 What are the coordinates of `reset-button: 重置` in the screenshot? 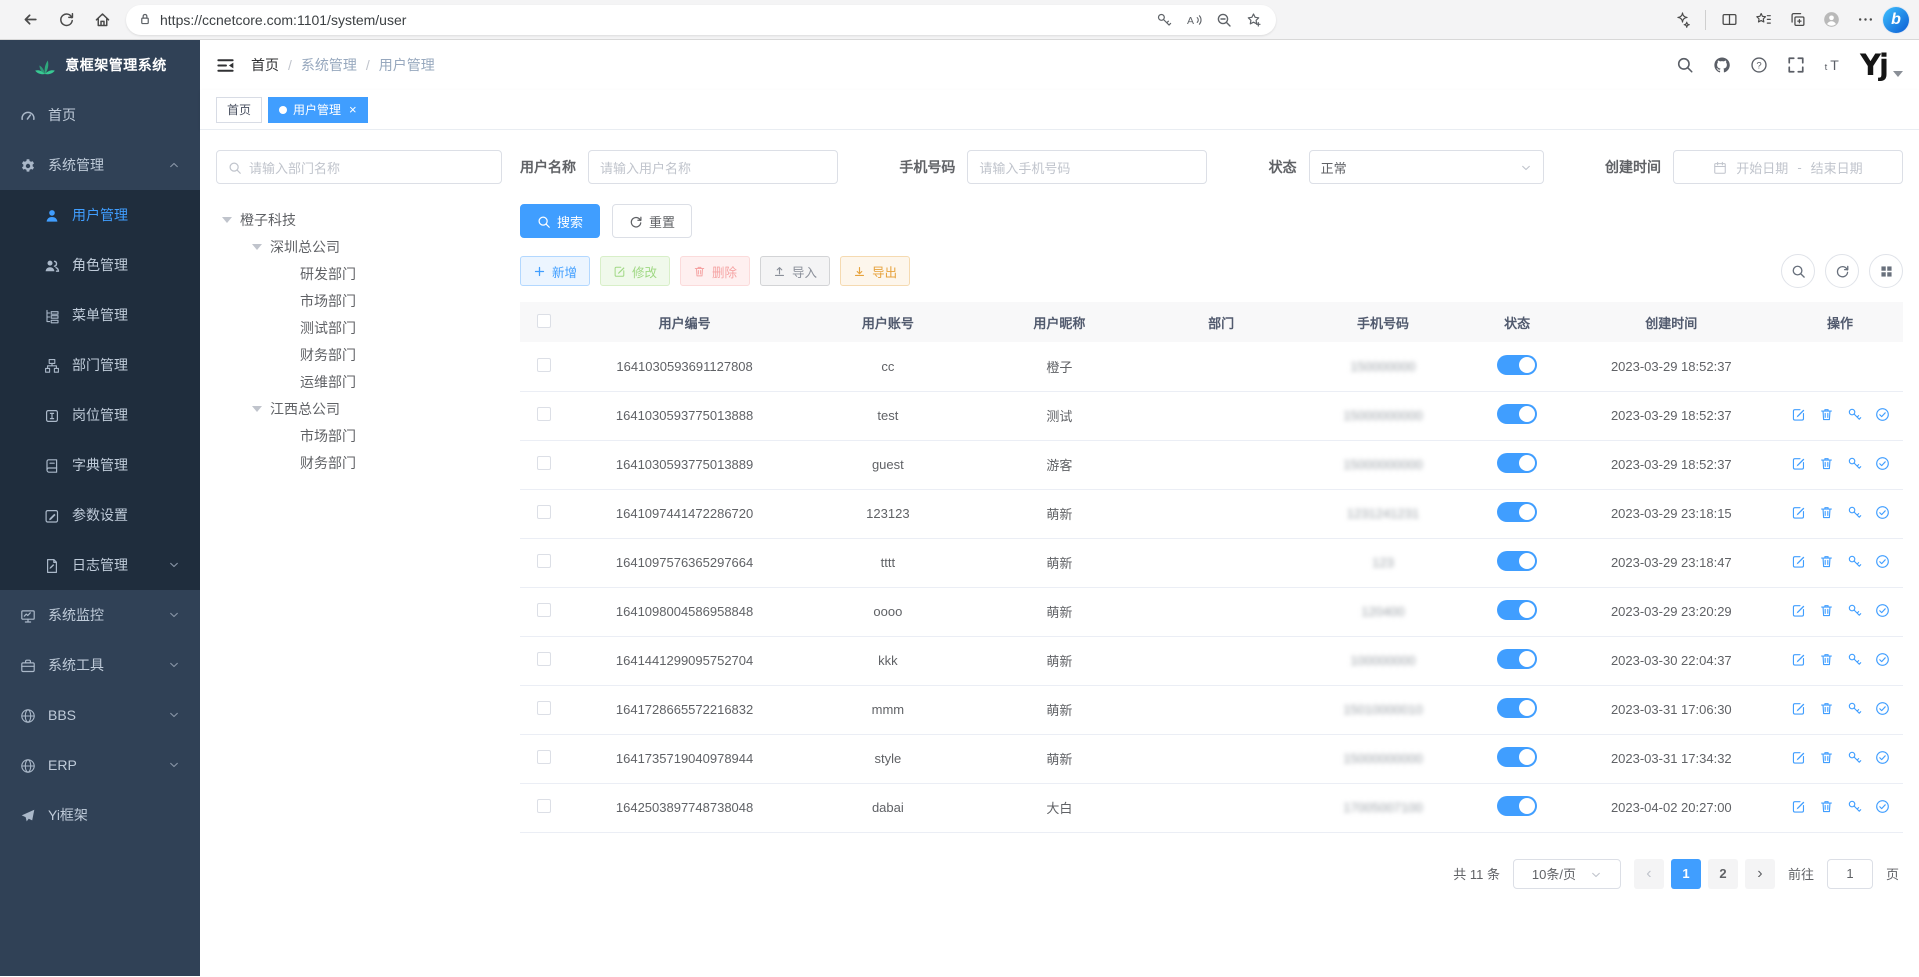 It's located at (652, 221).